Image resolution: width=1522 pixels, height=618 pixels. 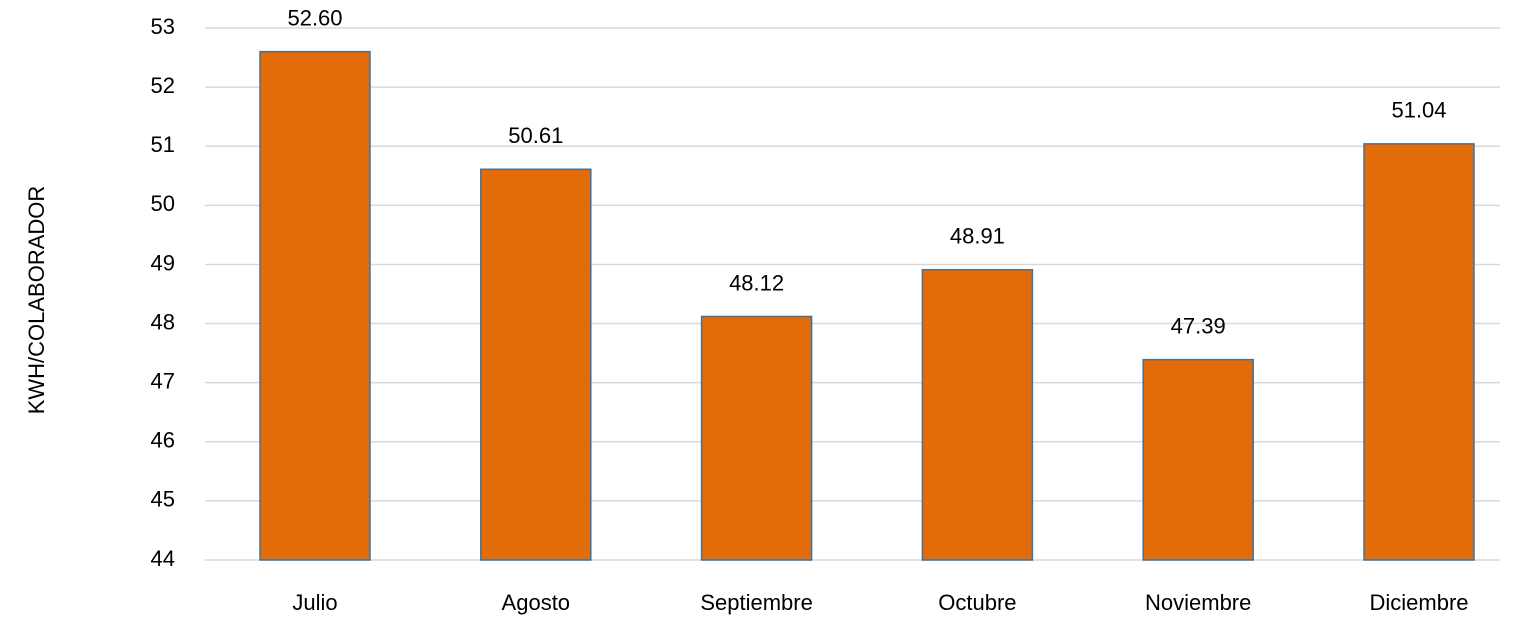 I want to click on y-tick-label: 49, so click(x=163, y=262).